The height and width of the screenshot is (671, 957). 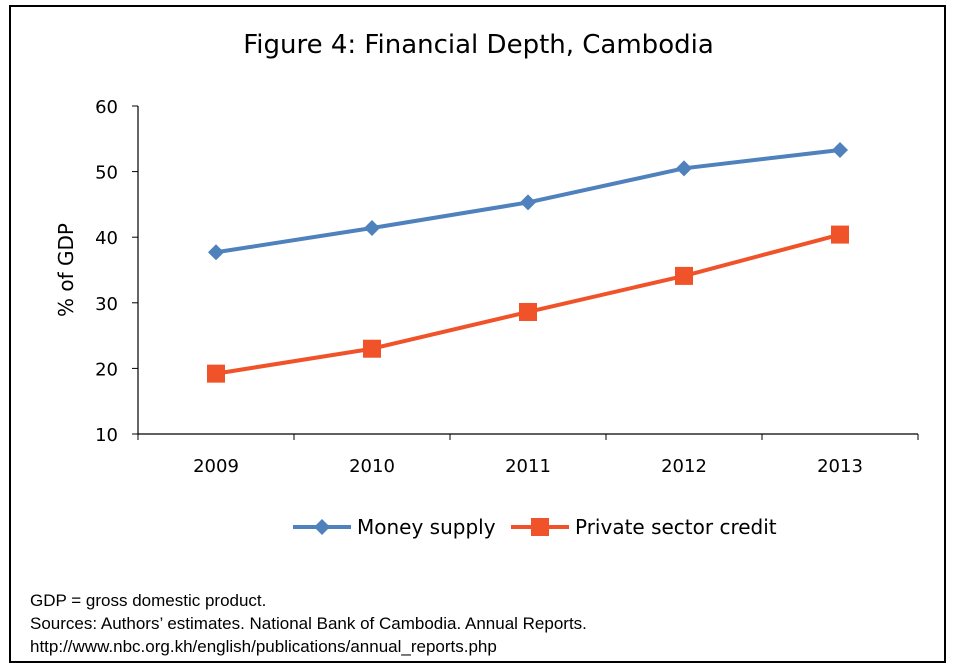 What do you see at coordinates (106, 435) in the screenshot?
I see `y-tick-label: 10` at bounding box center [106, 435].